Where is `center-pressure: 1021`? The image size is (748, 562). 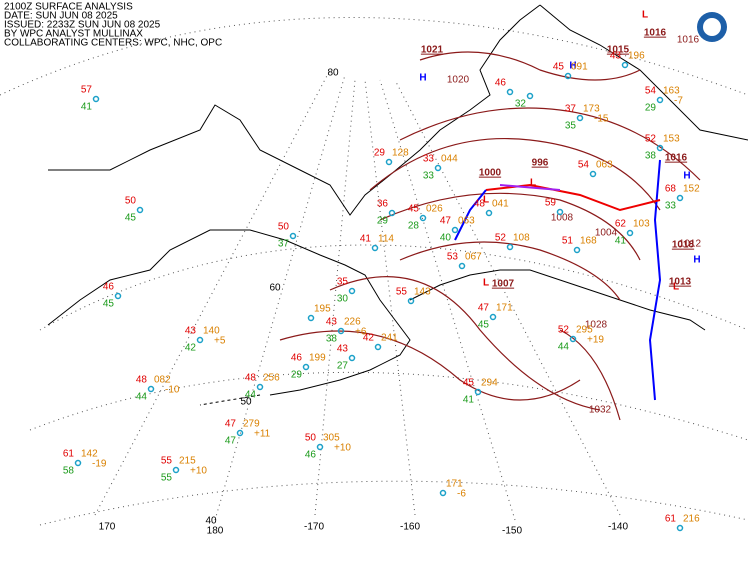
center-pressure: 1021 is located at coordinates (432, 50).